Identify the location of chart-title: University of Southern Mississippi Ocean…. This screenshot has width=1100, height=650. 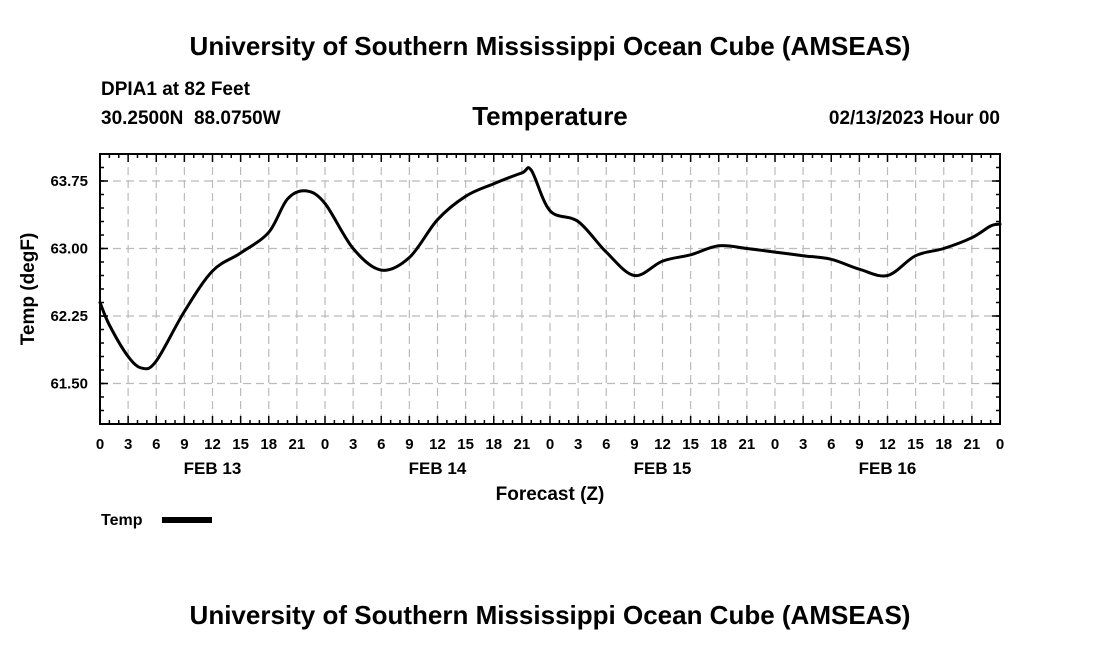
(550, 46).